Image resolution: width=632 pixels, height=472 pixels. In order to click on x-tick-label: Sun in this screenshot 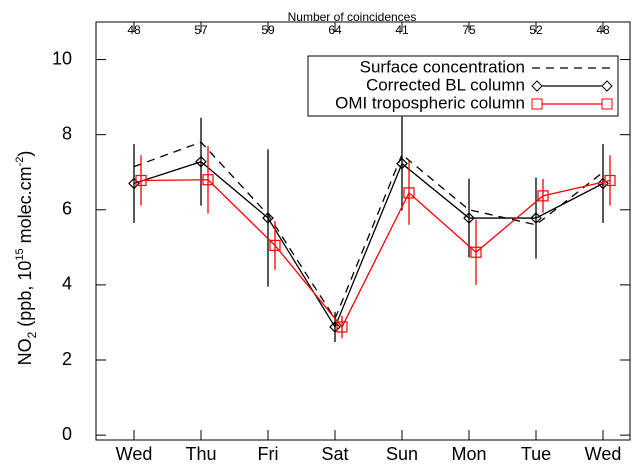, I will do `click(402, 454)`.